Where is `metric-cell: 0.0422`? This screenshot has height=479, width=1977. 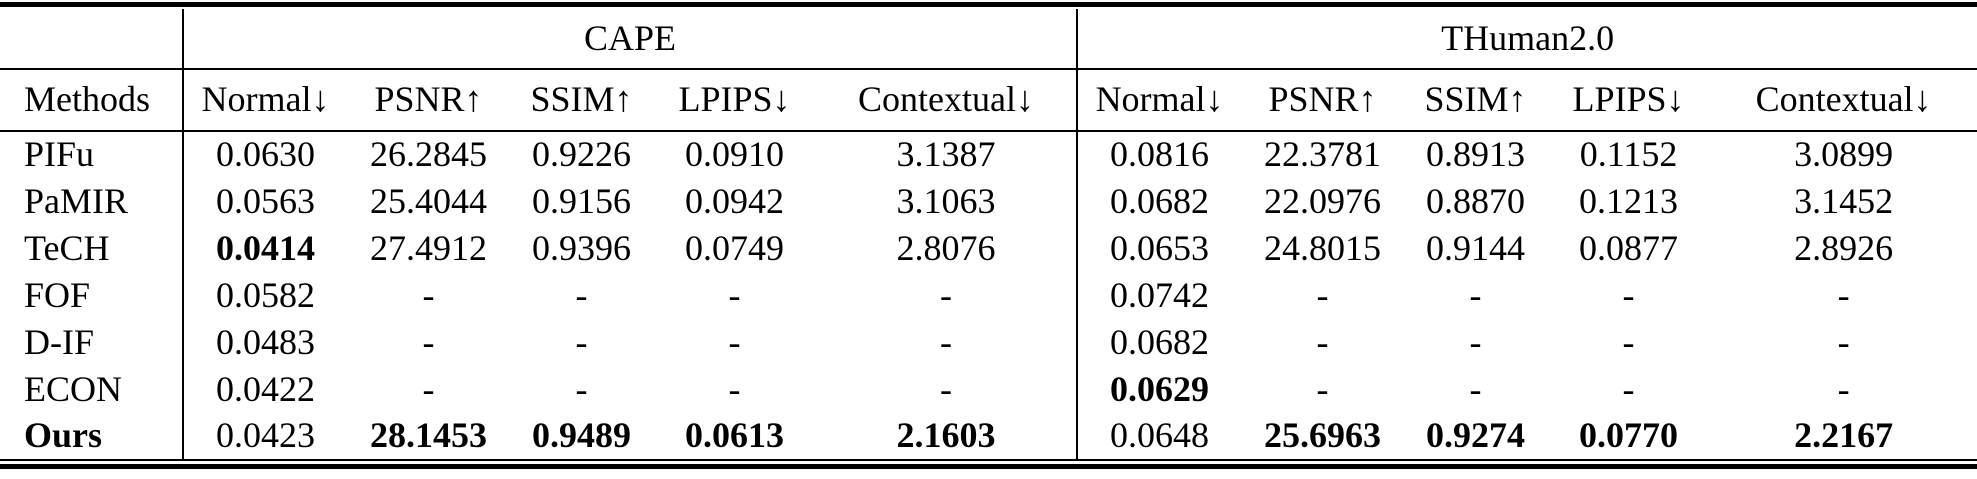 metric-cell: 0.0422 is located at coordinates (265, 388).